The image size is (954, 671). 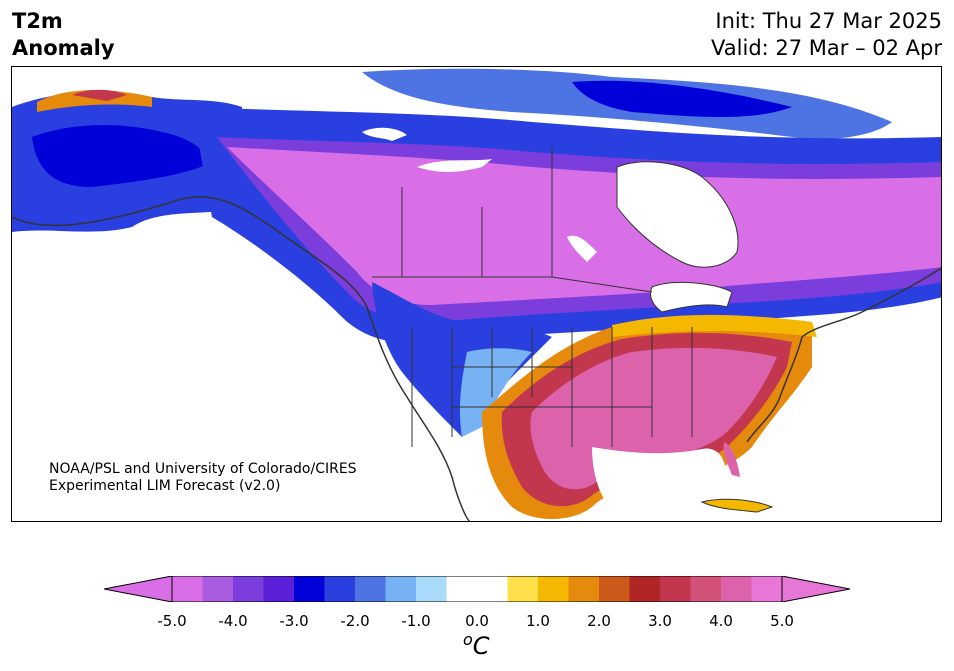 I want to click on colorbar, so click(x=477, y=589).